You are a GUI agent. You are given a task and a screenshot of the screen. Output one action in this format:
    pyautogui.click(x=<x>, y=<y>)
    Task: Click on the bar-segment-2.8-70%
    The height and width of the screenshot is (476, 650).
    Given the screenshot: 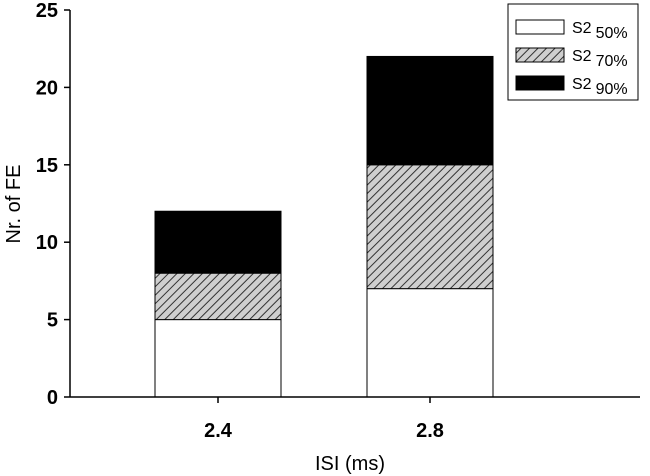 What is the action you would take?
    pyautogui.click(x=430, y=227)
    